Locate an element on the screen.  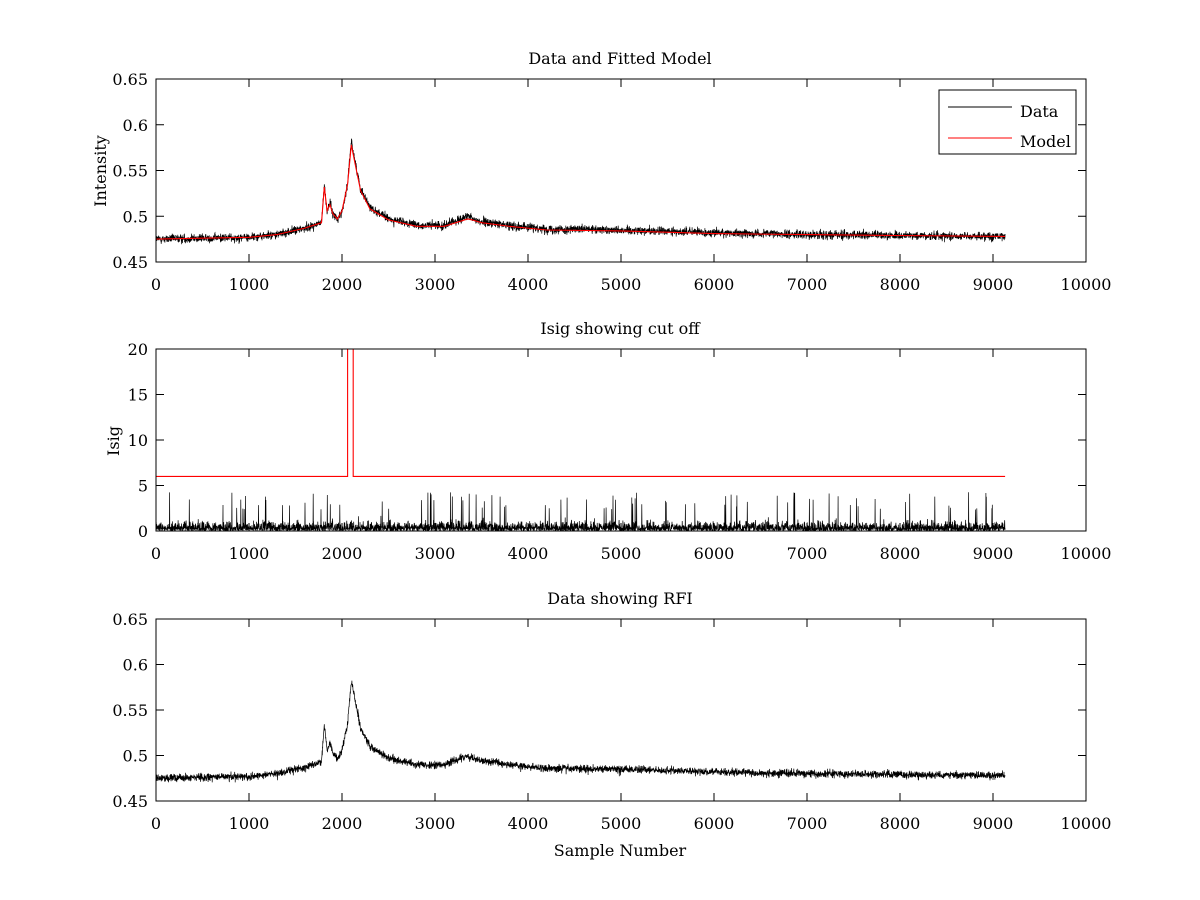
x-axis-title: Sample Number is located at coordinates (620, 850).